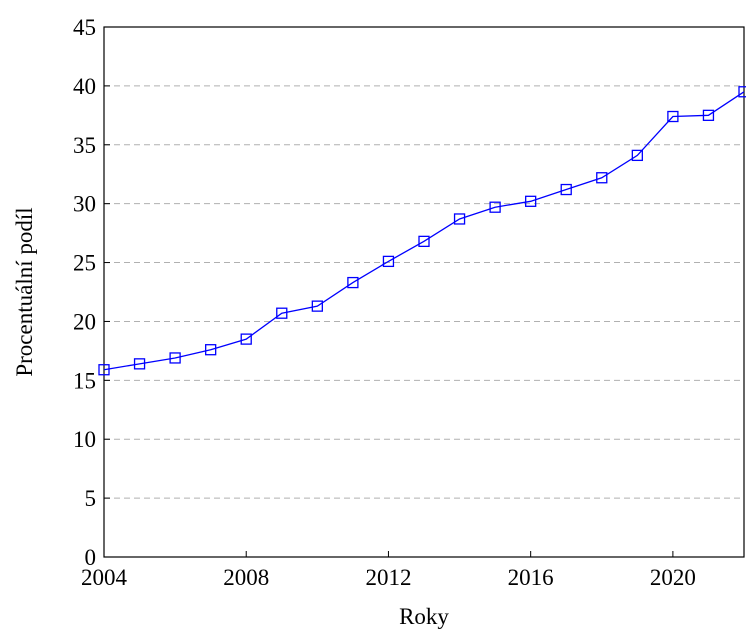  I want to click on y-tick-label: 0, so click(91, 557).